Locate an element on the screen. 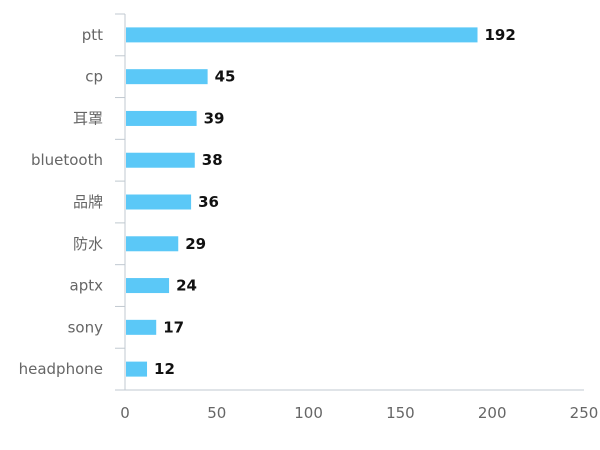  category-label: 耳罩 is located at coordinates (88, 118).